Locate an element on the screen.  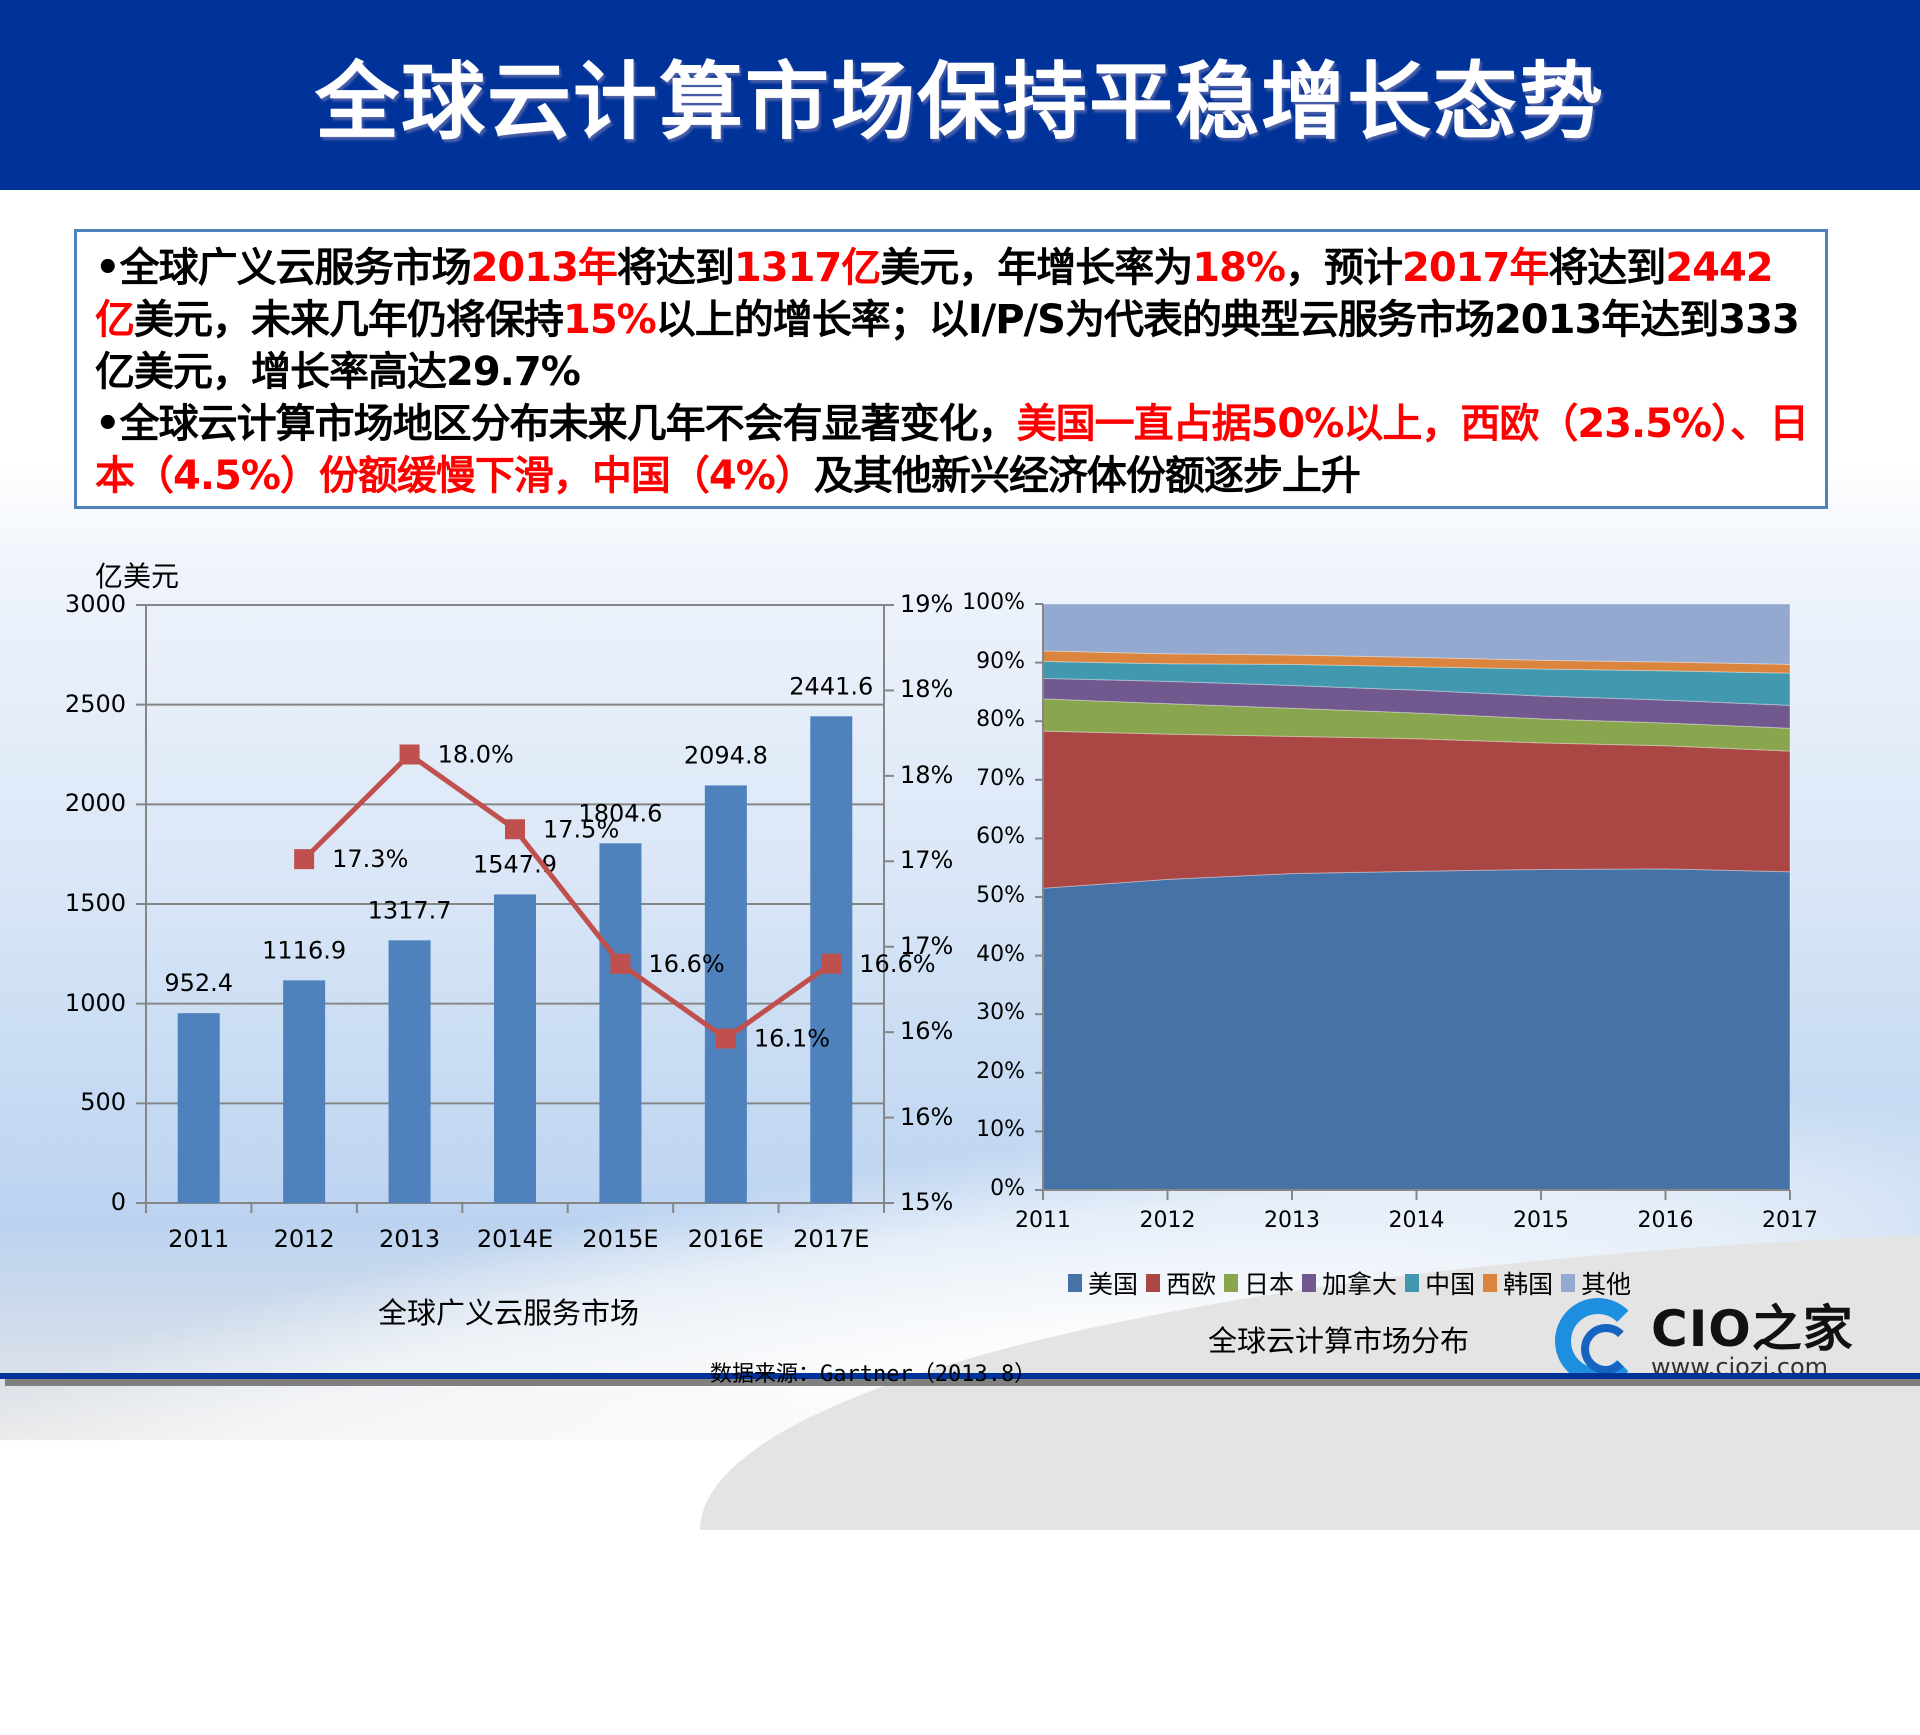
left-chart-y-unit: 亿美元 is located at coordinates (137, 576).